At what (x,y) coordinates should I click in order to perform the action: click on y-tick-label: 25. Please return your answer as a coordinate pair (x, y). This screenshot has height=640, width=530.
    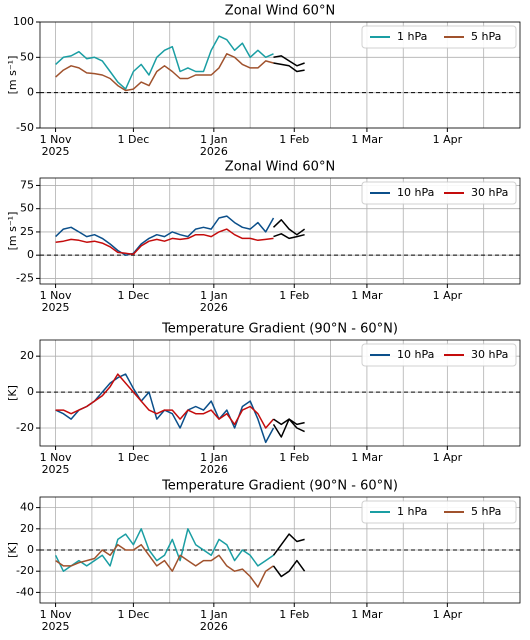
    Looking at the image, I should click on (27, 231).